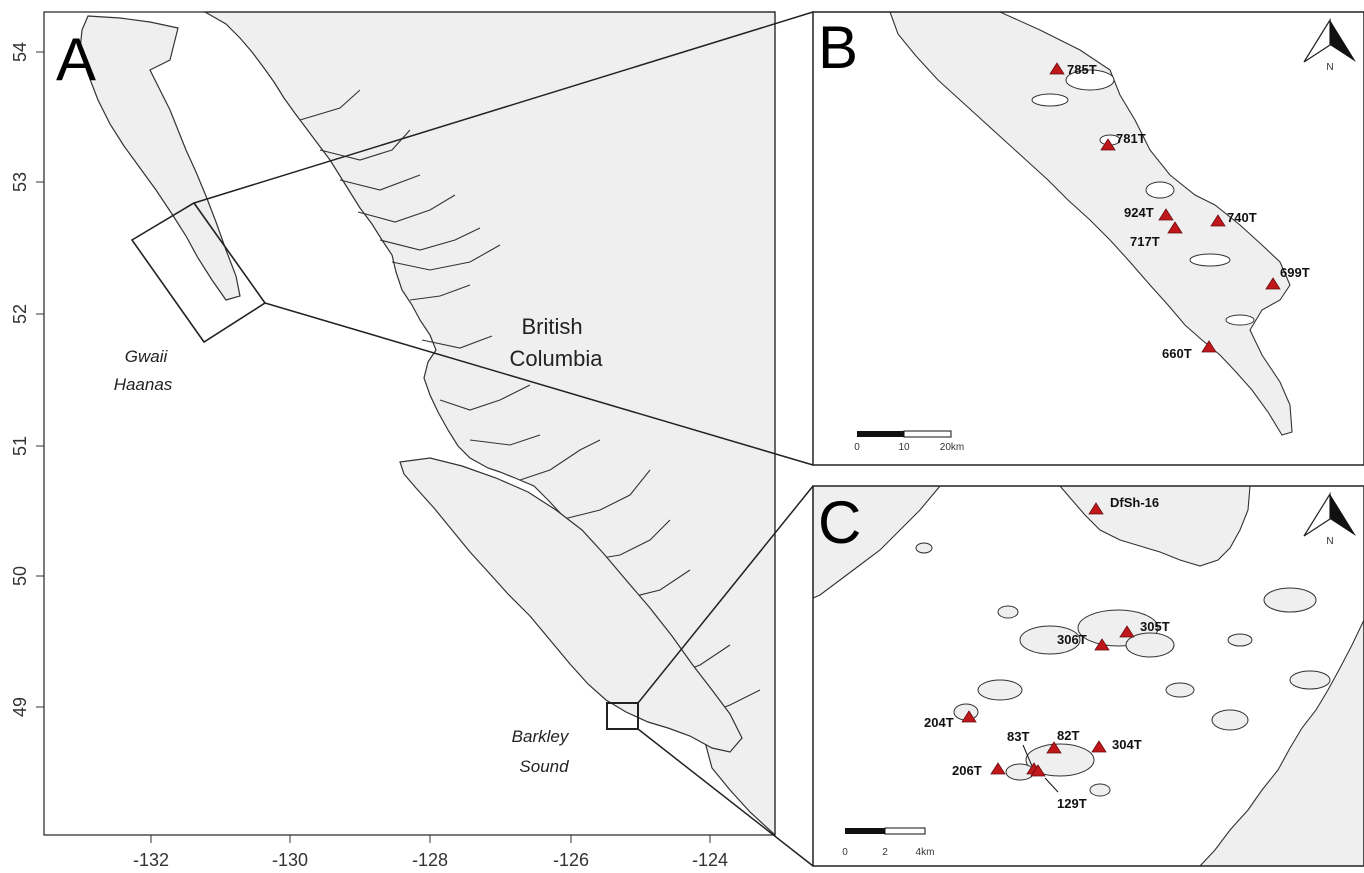  What do you see at coordinates (1057, 68) in the screenshot?
I see `marker-785T` at bounding box center [1057, 68].